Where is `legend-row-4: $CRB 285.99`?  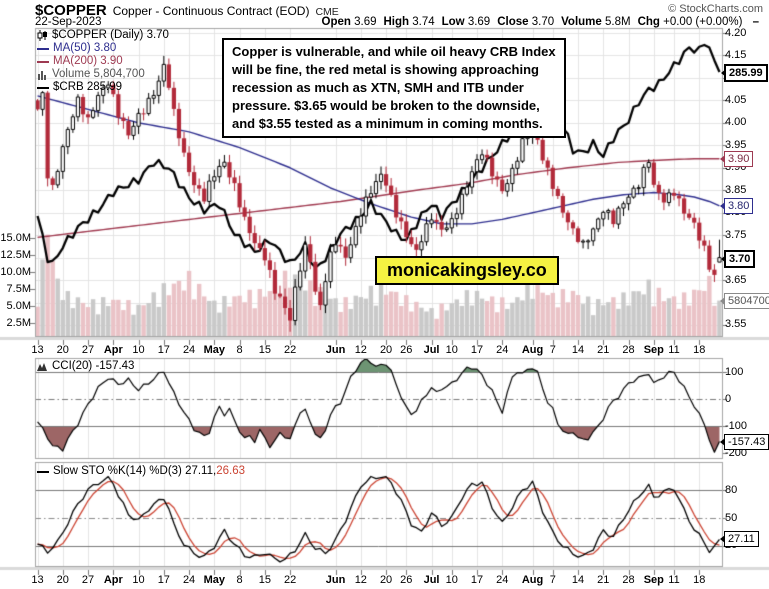
legend-row-4: $CRB 285.99 is located at coordinates (103, 87).